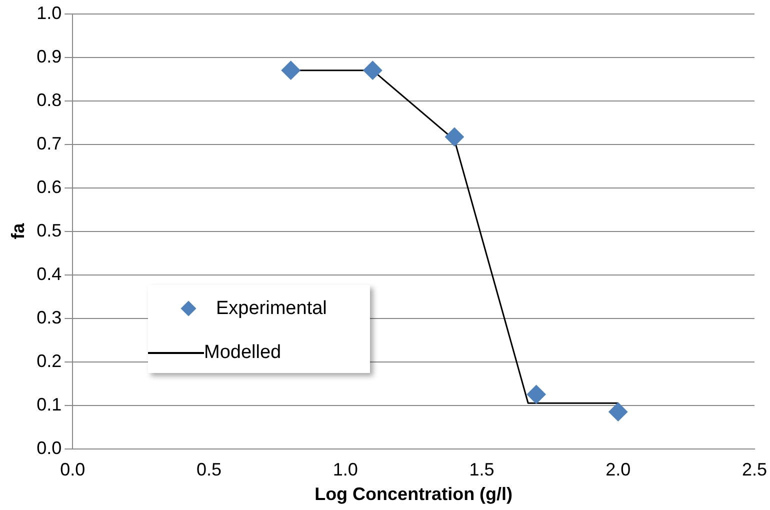  Describe the element at coordinates (49, 56) in the screenshot. I see `y-tick-label: 0.9` at that location.